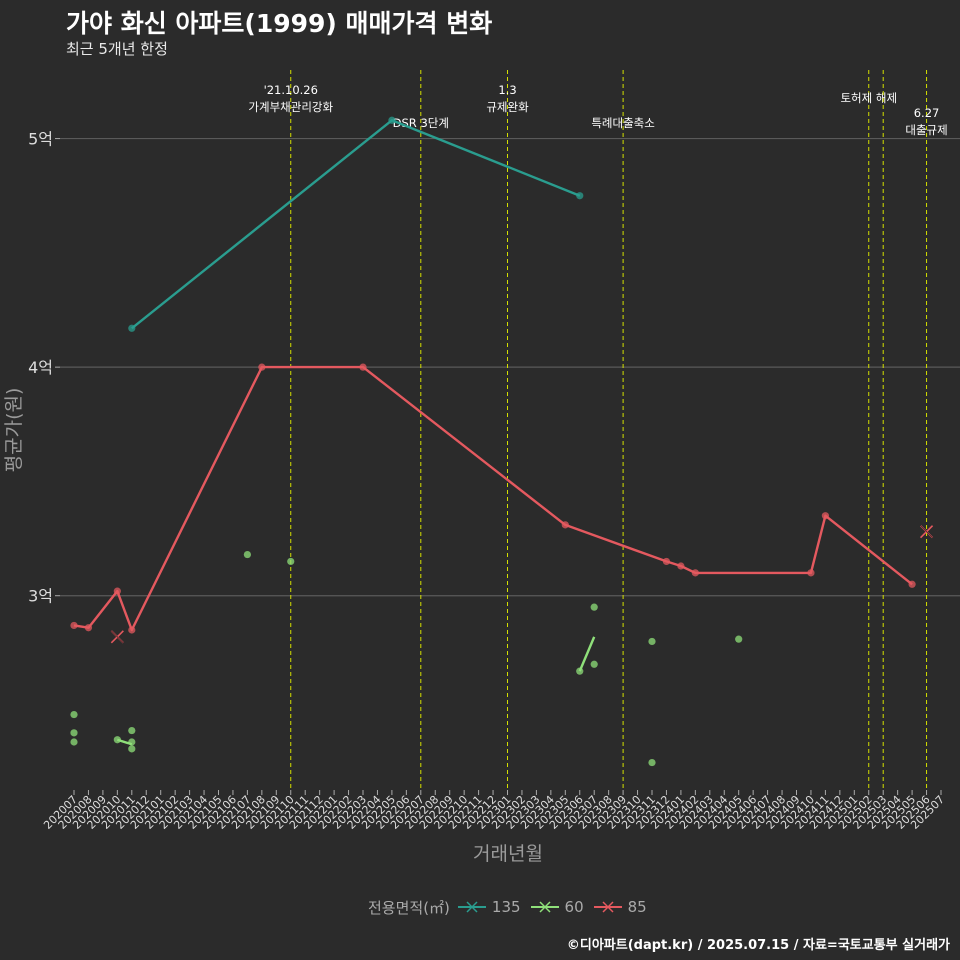  I want to click on legend-title: 전용면적(㎡), so click(409, 907).